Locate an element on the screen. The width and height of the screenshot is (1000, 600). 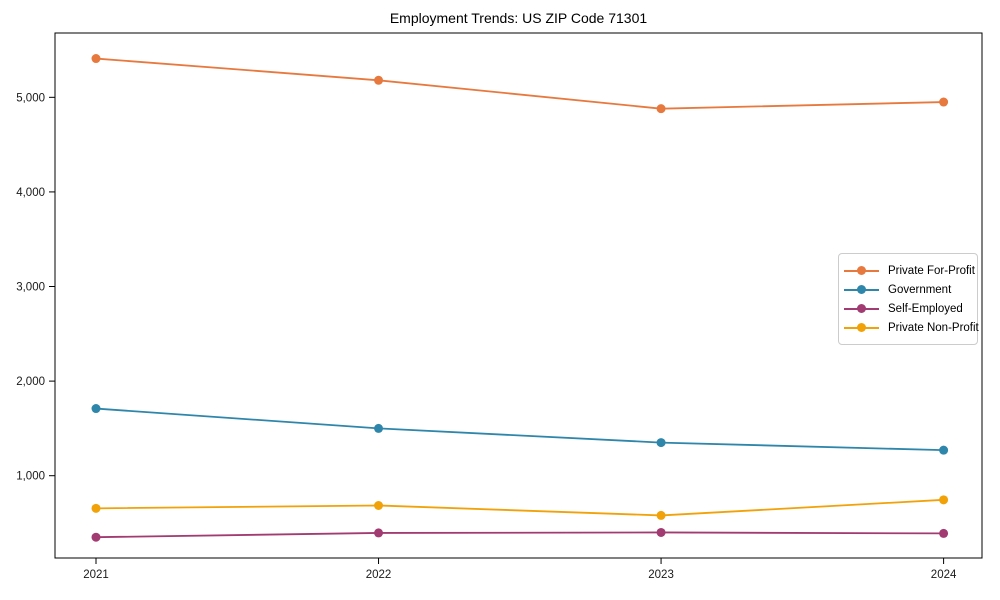
legend-item-private-for-profit: Private For-Profit is located at coordinates (909, 270).